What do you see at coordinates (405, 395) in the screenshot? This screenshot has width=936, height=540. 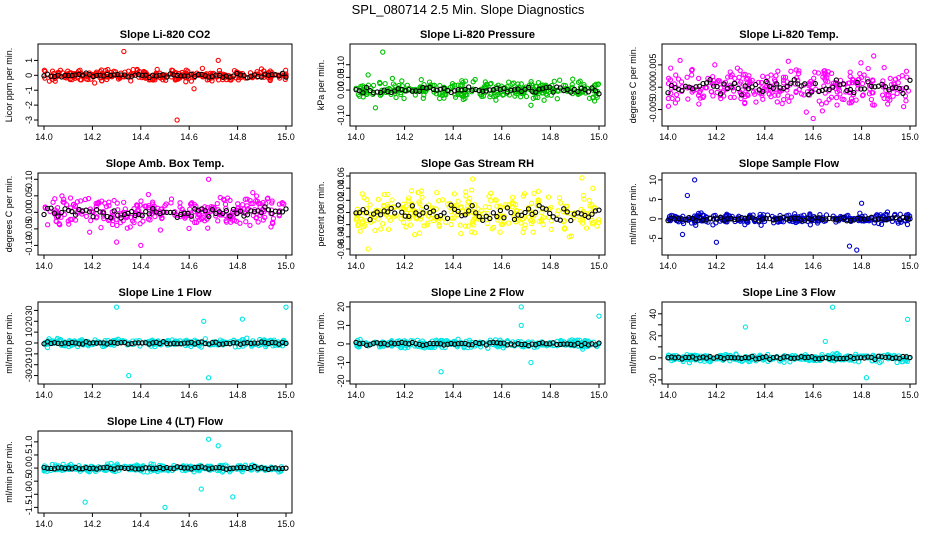 I see `x-tick-label: 14.2` at bounding box center [405, 395].